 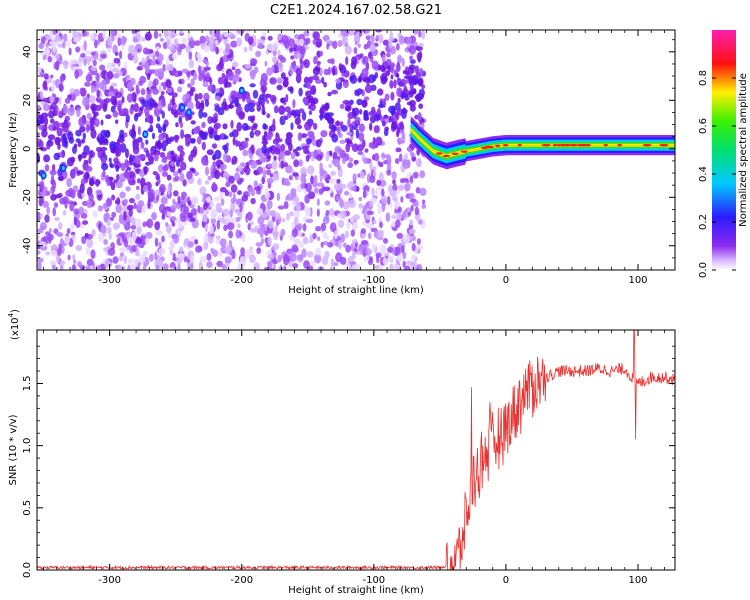 I want to click on snr-y-multiplier-close: ), so click(x=15, y=311).